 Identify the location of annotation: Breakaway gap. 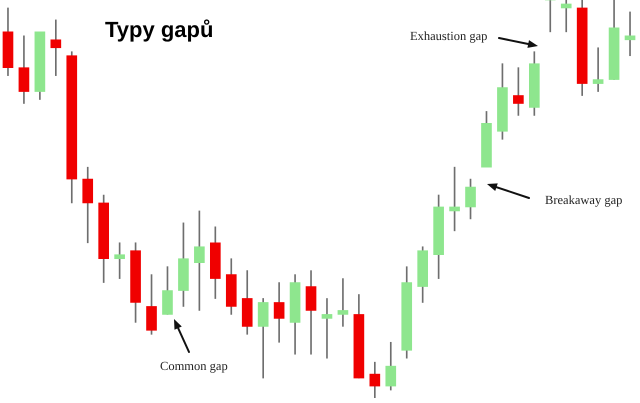
(583, 200).